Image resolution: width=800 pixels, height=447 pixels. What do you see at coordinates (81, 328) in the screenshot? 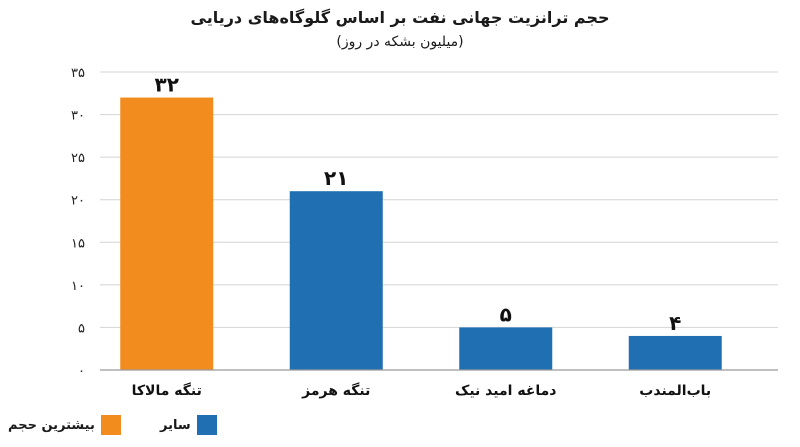
I see `y-tick-label: ۵` at bounding box center [81, 328].